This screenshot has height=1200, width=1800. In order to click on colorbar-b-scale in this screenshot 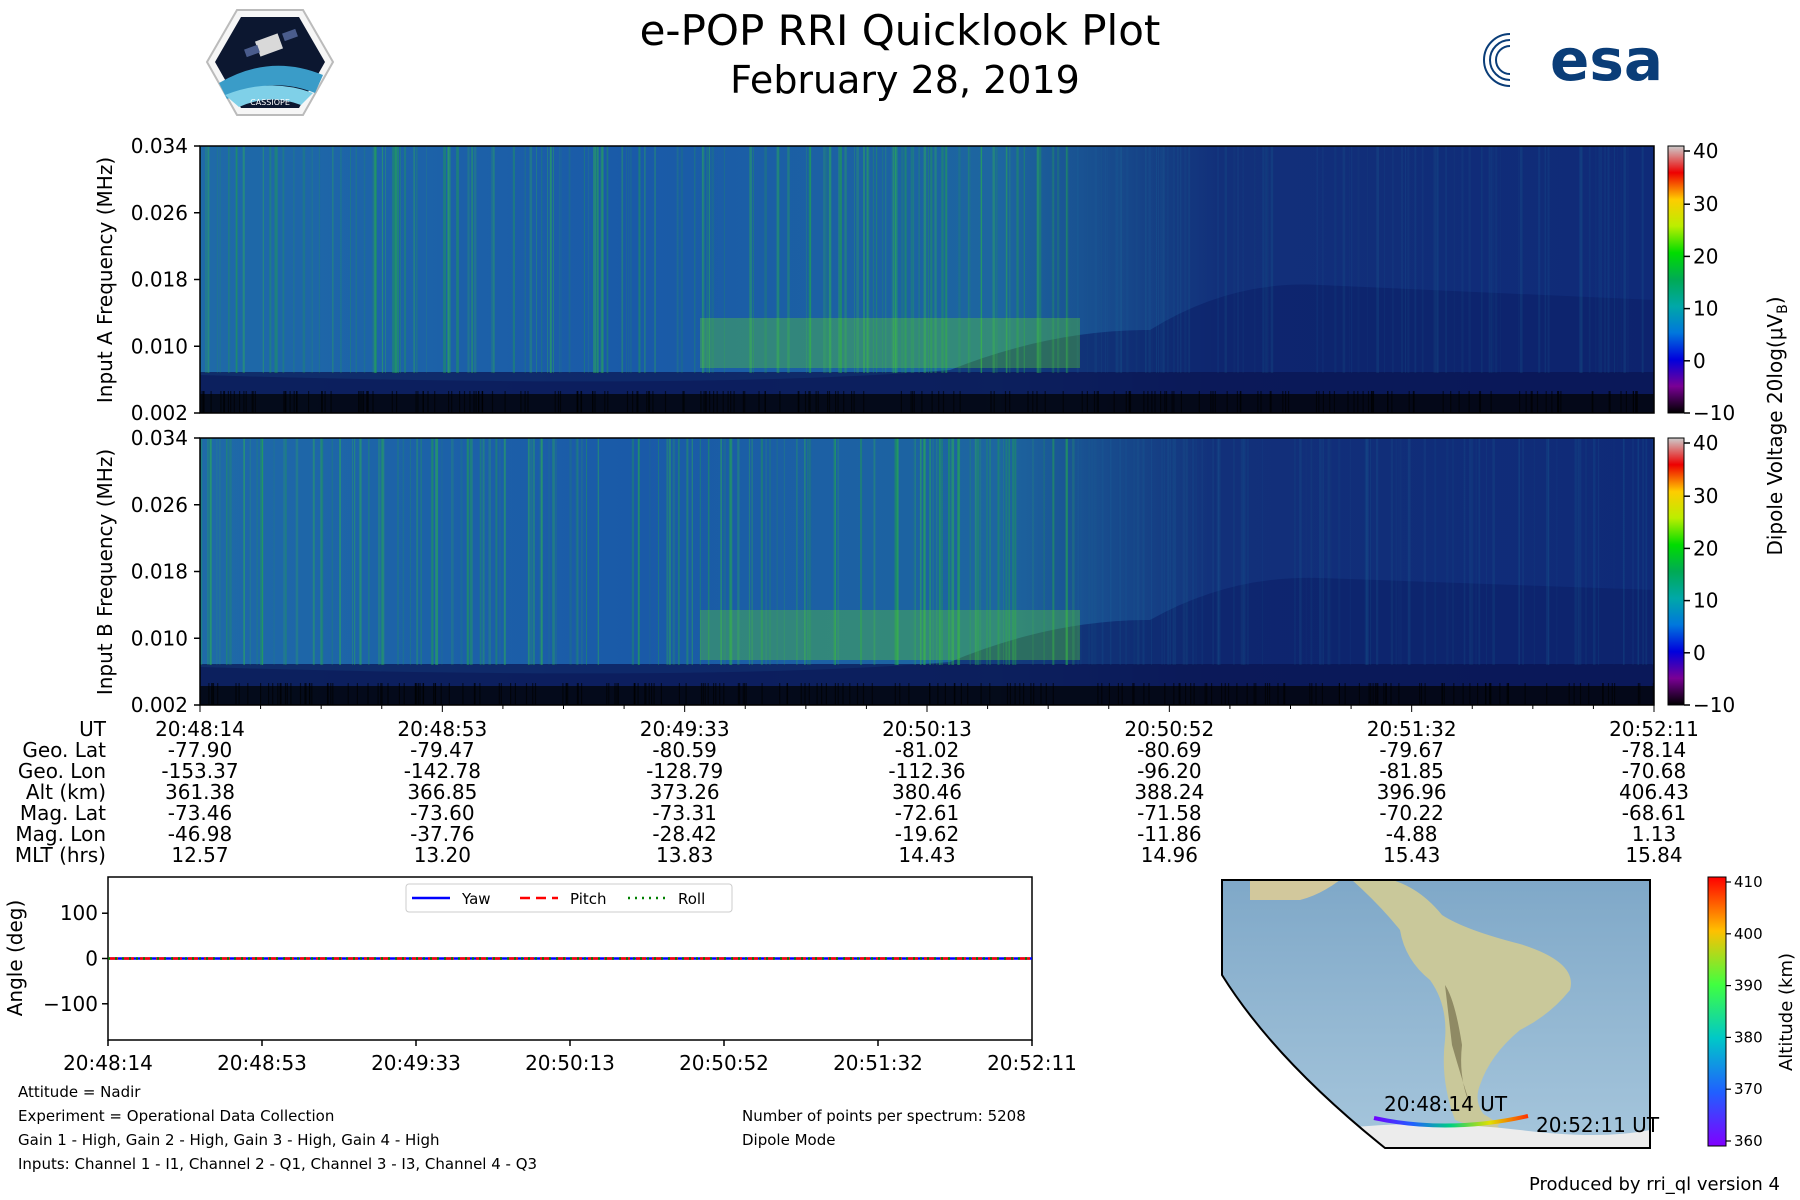, I will do `click(1676, 571)`.